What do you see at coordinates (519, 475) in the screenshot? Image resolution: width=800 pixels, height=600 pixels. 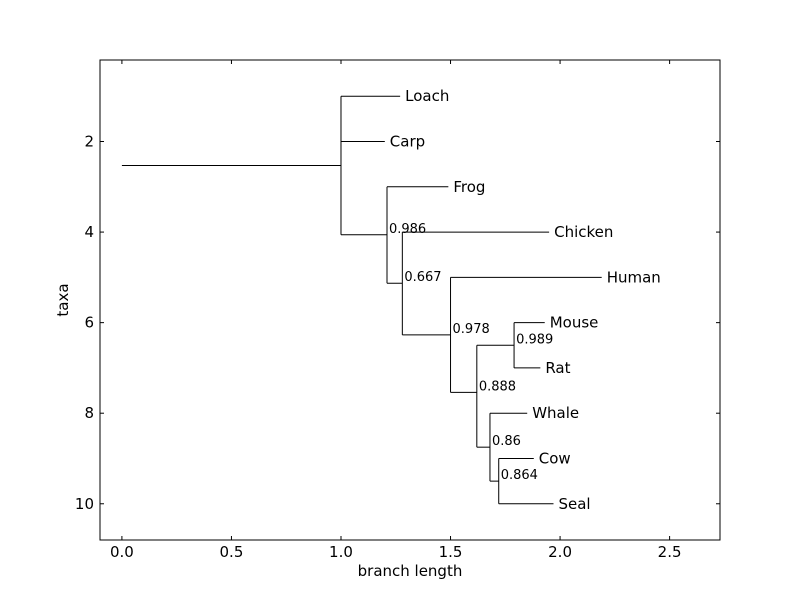 I see `support-value-label: 0.864` at bounding box center [519, 475].